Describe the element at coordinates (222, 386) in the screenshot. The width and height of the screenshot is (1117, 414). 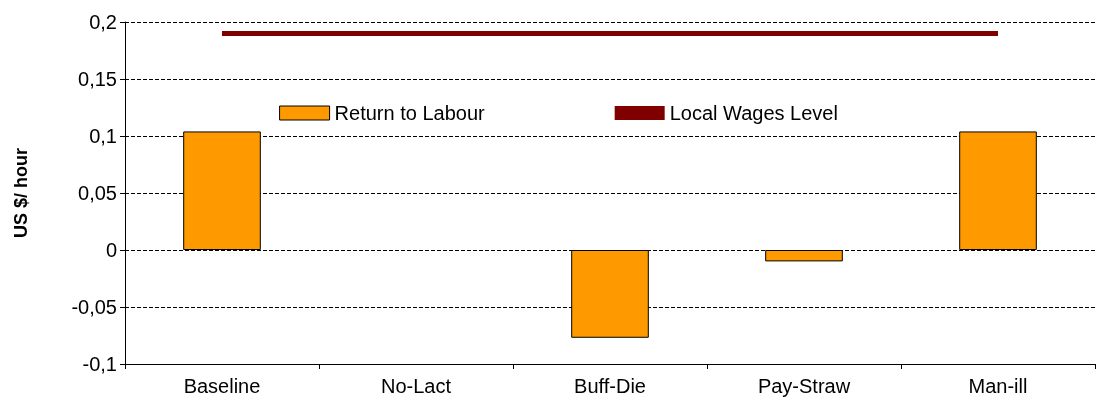
I see `x-tick-label: Baseline` at that location.